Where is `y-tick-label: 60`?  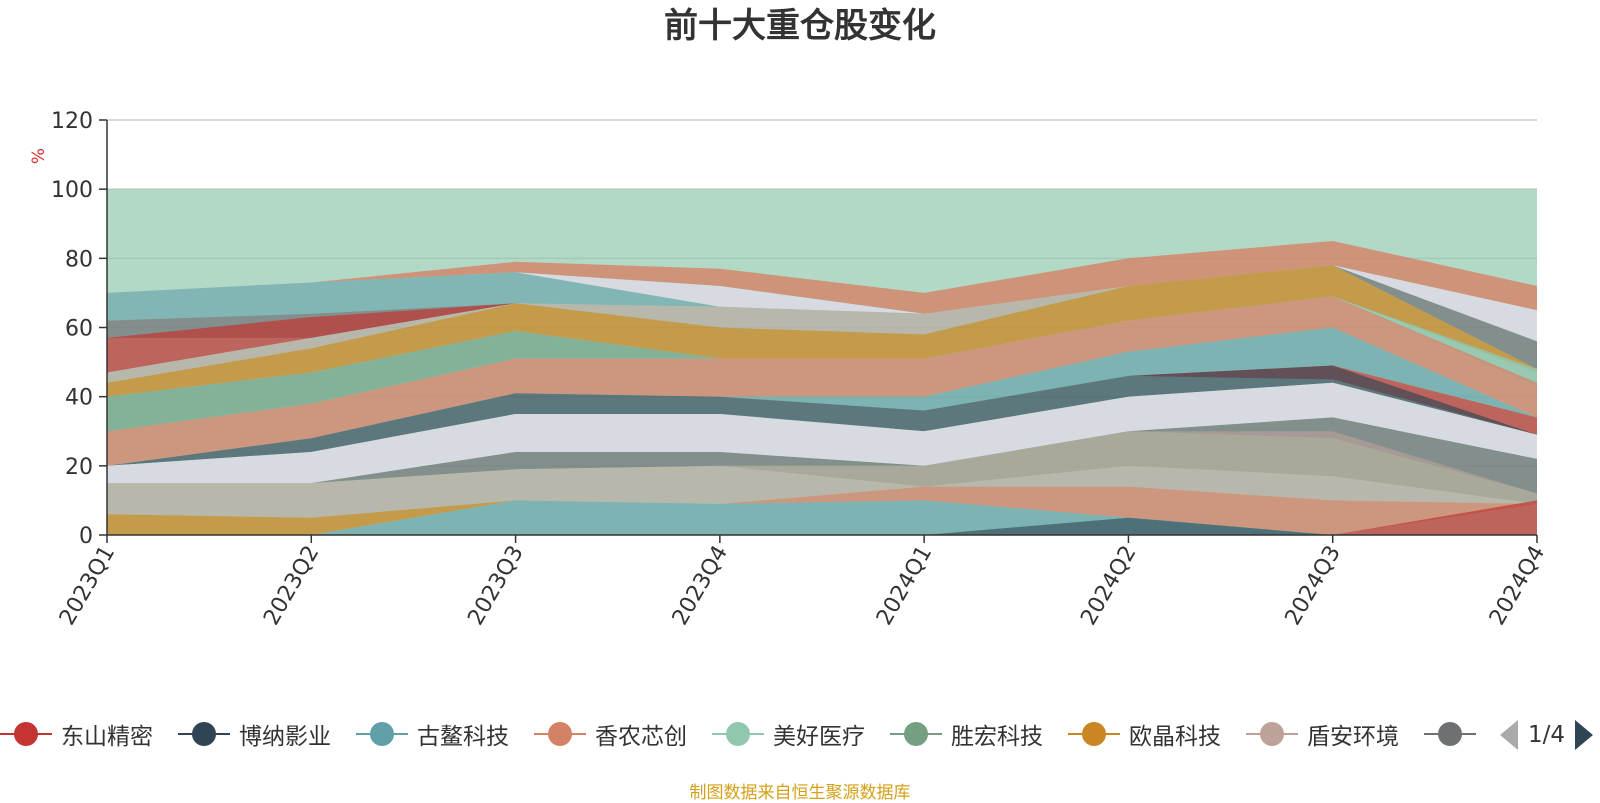 y-tick-label: 60 is located at coordinates (79, 329).